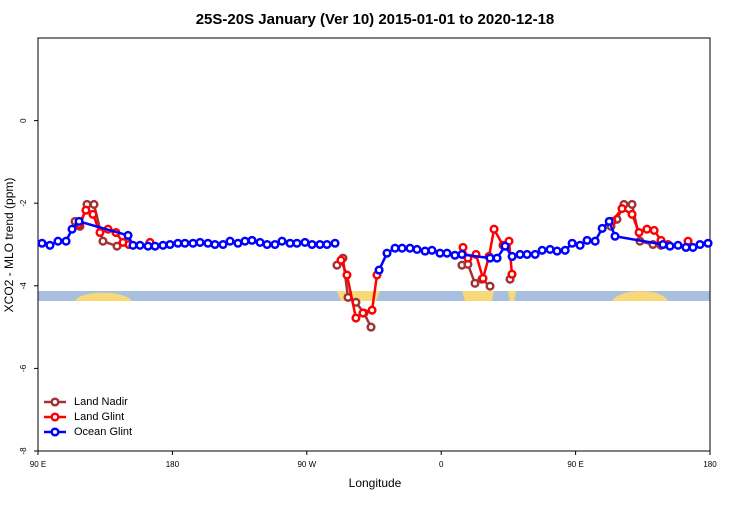 Image resolution: width=750 pixels, height=505 pixels. I want to click on x-tick-label: 90 W, so click(306, 464).